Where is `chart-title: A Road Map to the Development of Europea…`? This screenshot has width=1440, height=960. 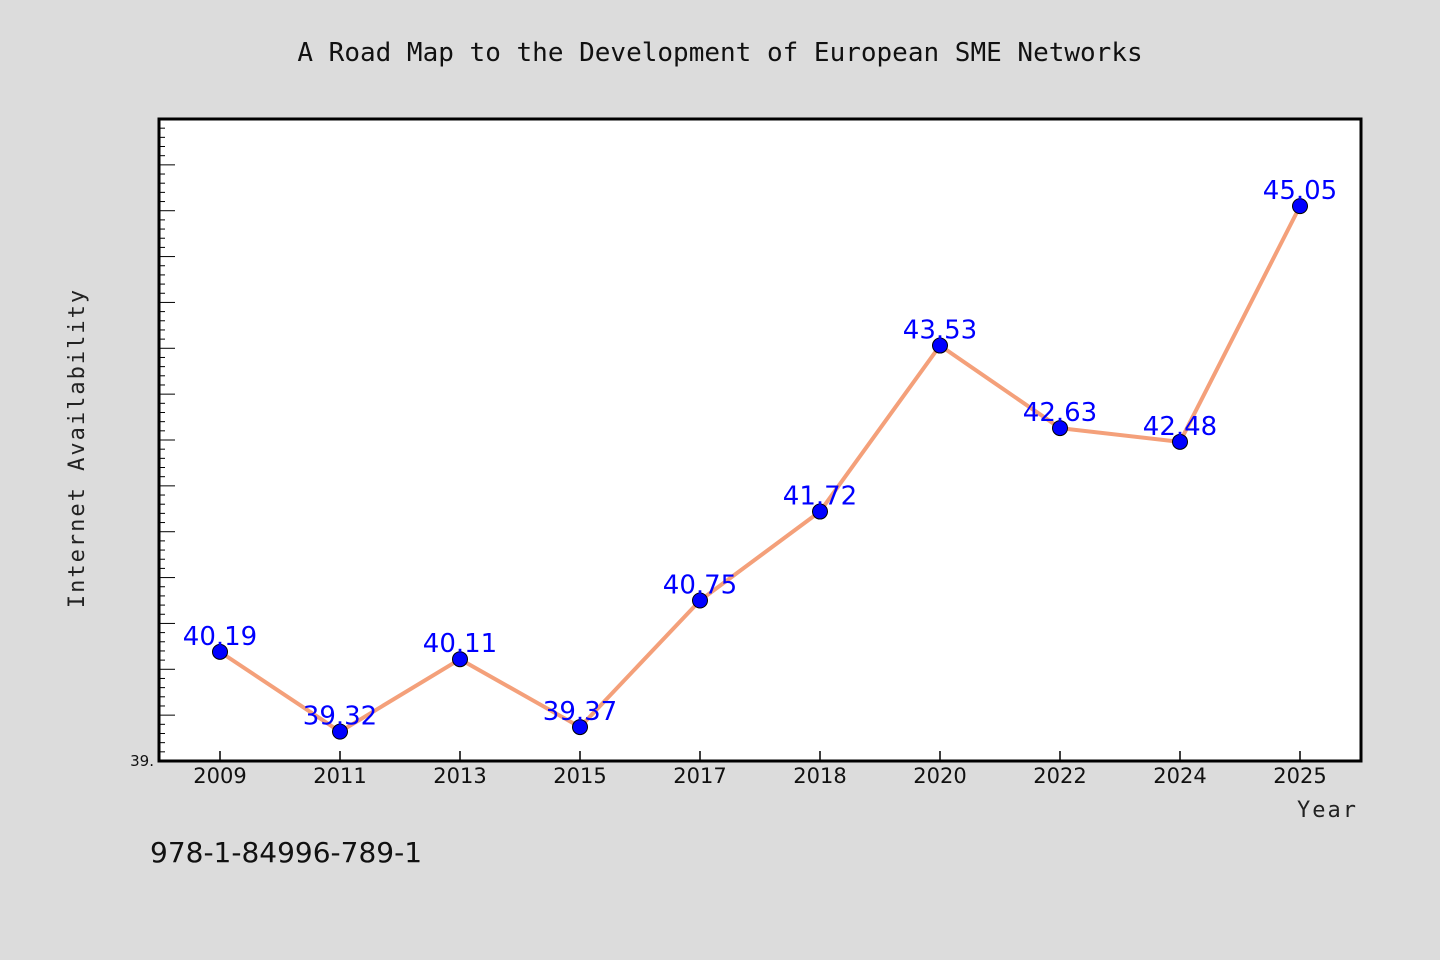
chart-title: A Road Map to the Development of Europea… is located at coordinates (719, 53).